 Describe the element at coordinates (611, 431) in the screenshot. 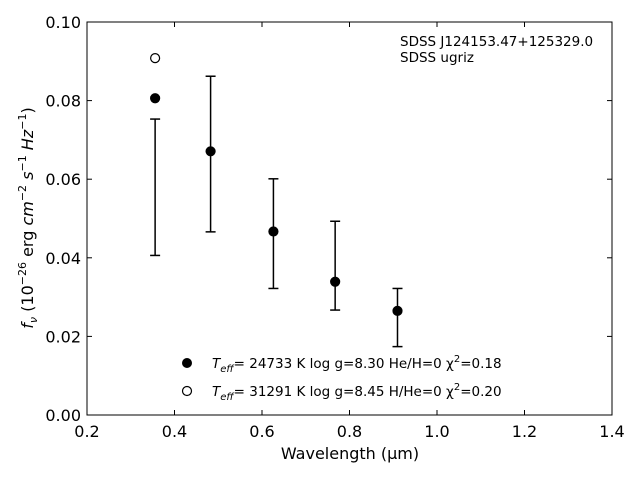

I see `x-tick-label: 1.4` at that location.